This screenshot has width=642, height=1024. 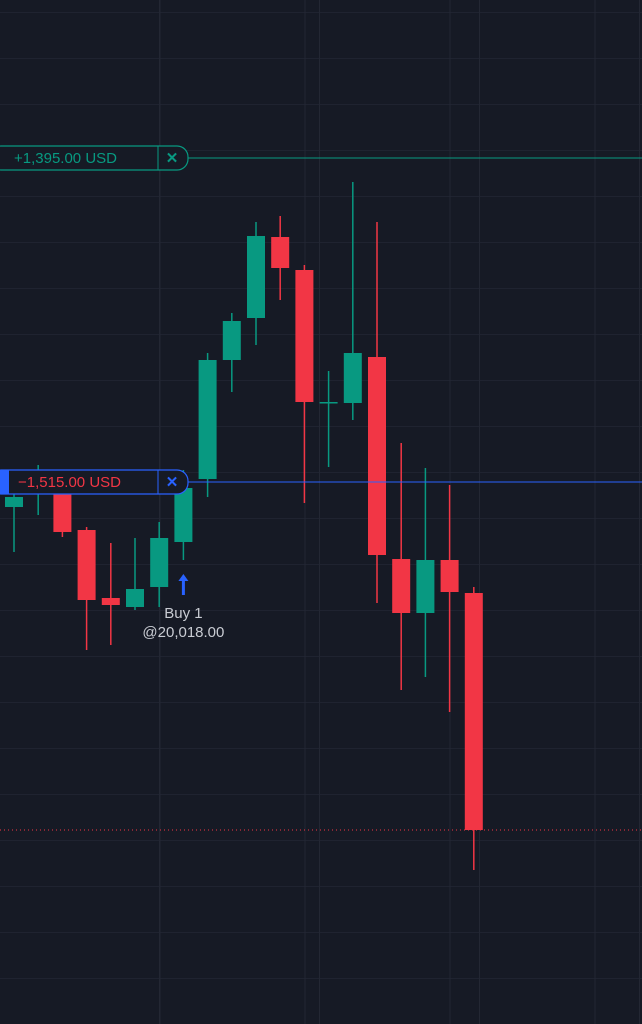 What do you see at coordinates (183, 584) in the screenshot?
I see `buy-arrow` at bounding box center [183, 584].